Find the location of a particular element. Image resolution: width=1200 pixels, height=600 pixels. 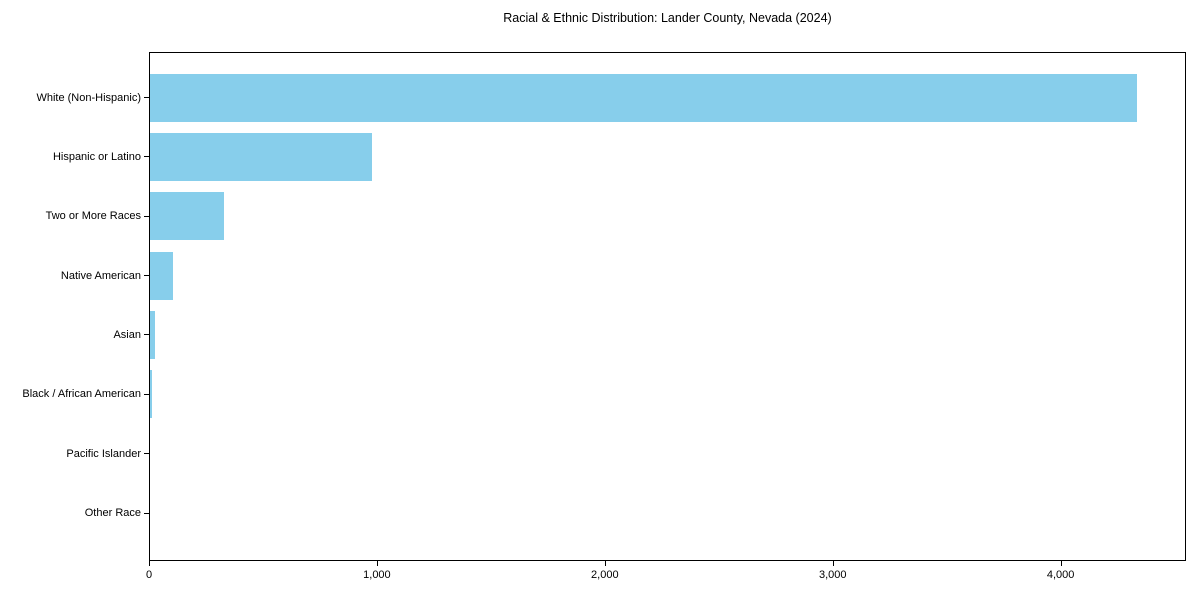

y-tick-label: Two or More Races is located at coordinates (93, 216).